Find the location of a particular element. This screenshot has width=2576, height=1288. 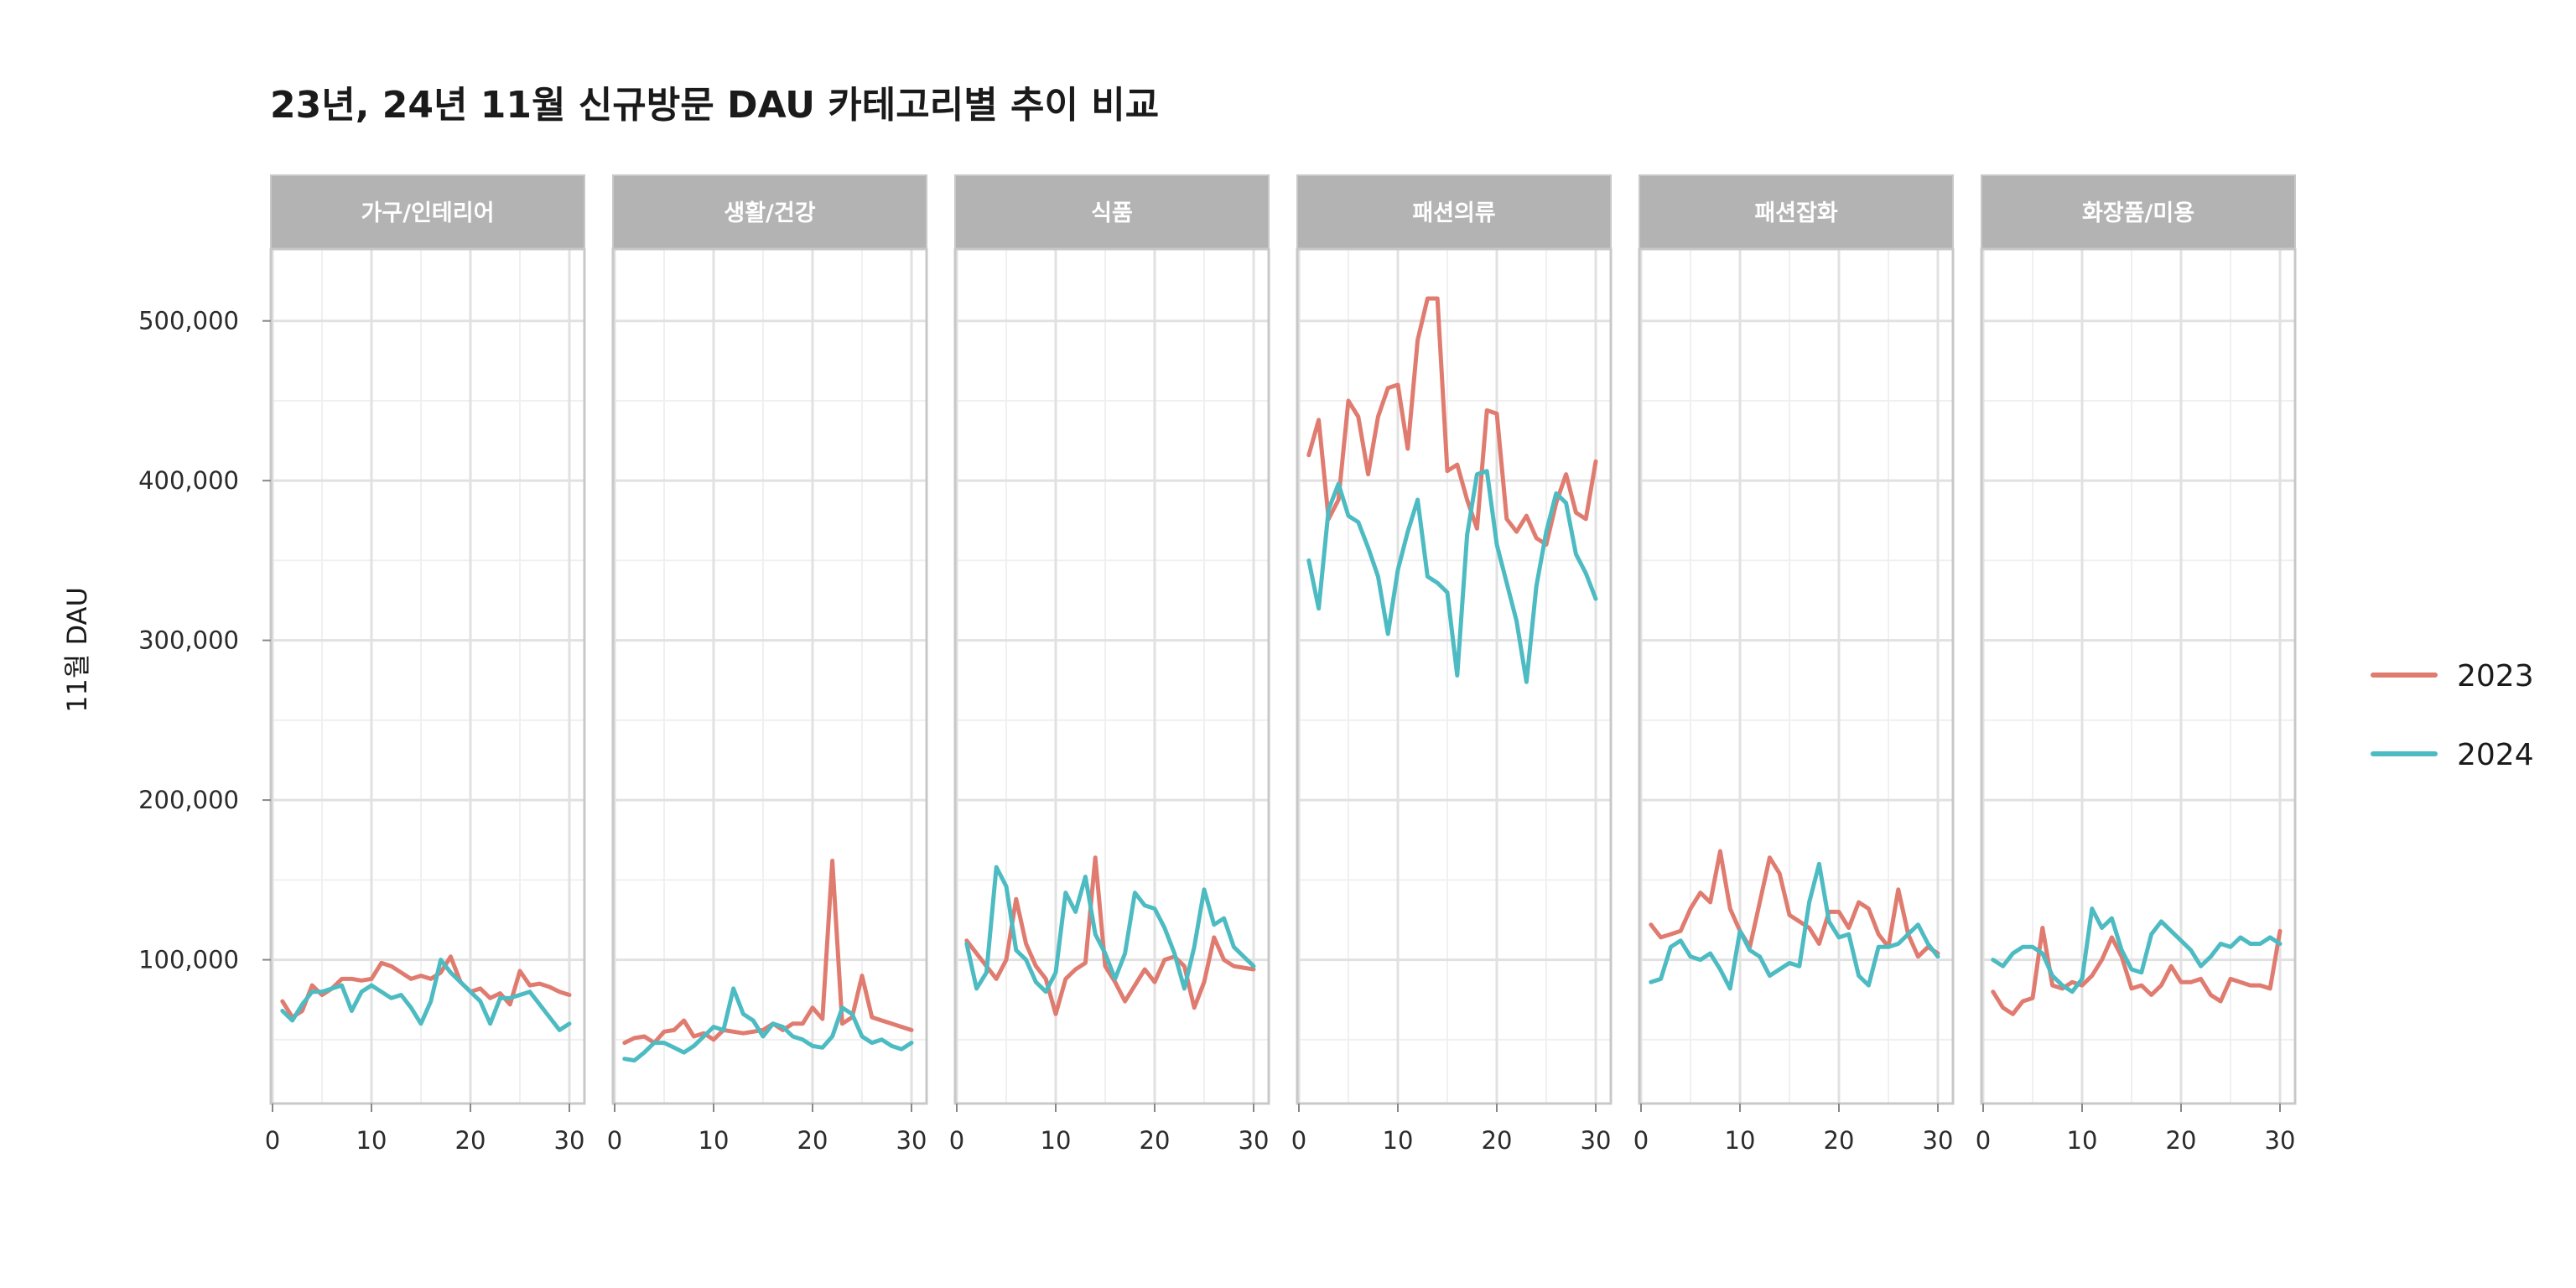

facet-strip-label: 화장품/미용 is located at coordinates (2138, 213).